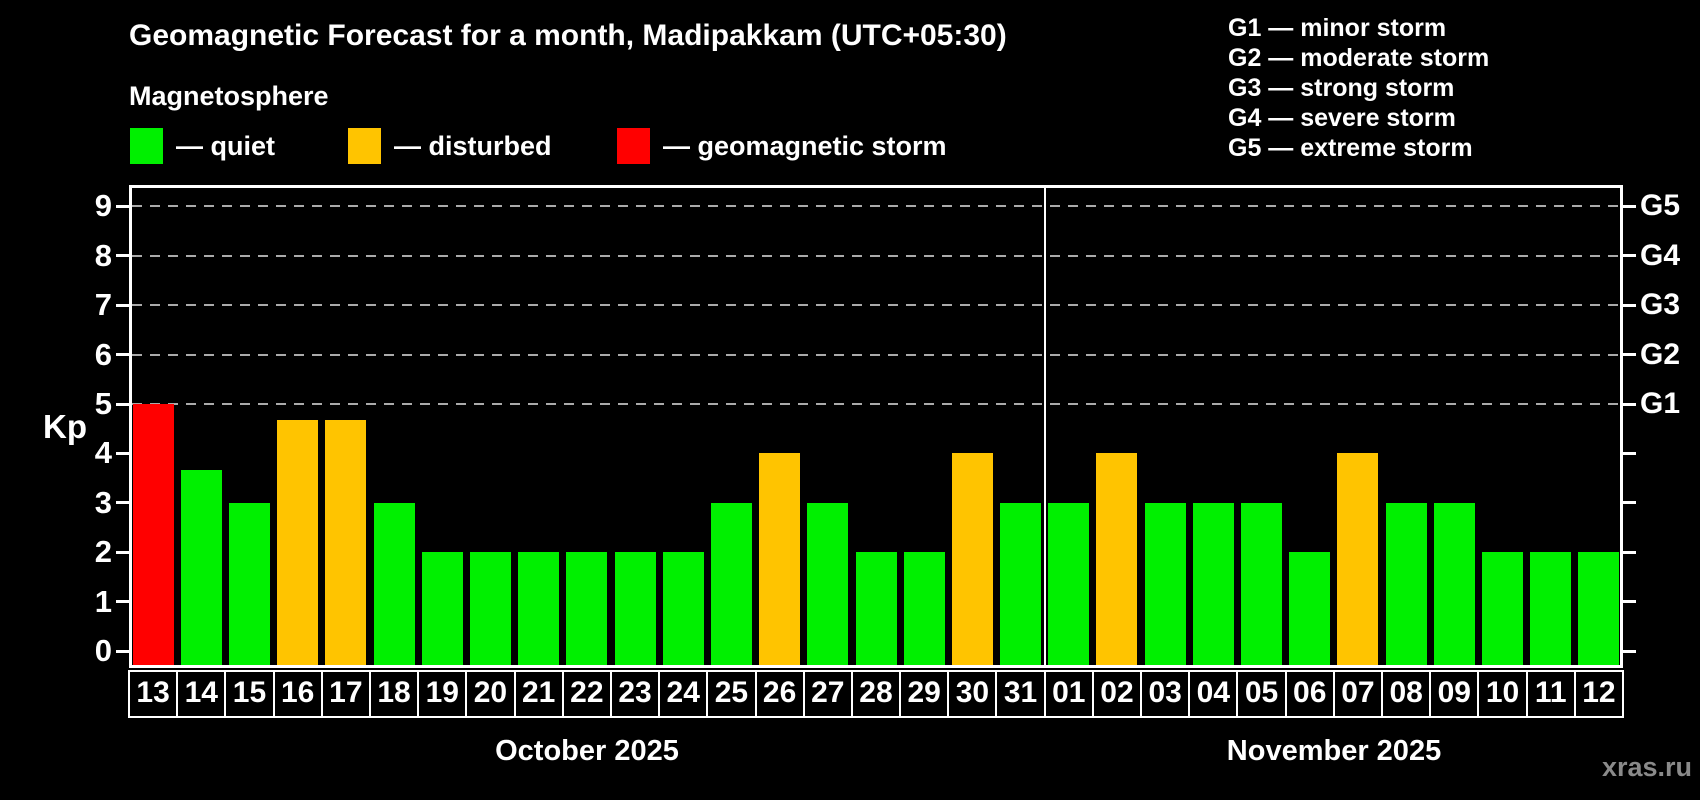 The image size is (1700, 800). What do you see at coordinates (146, 146) in the screenshot?
I see `quiet-color-swatch` at bounding box center [146, 146].